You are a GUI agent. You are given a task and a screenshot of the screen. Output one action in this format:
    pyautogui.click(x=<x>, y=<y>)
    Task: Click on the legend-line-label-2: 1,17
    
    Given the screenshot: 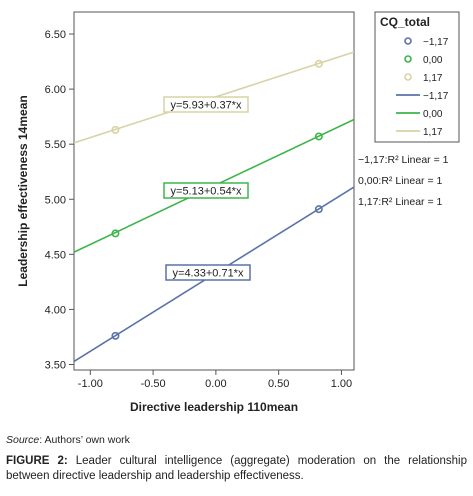 What is the action you would take?
    pyautogui.click(x=433, y=132)
    